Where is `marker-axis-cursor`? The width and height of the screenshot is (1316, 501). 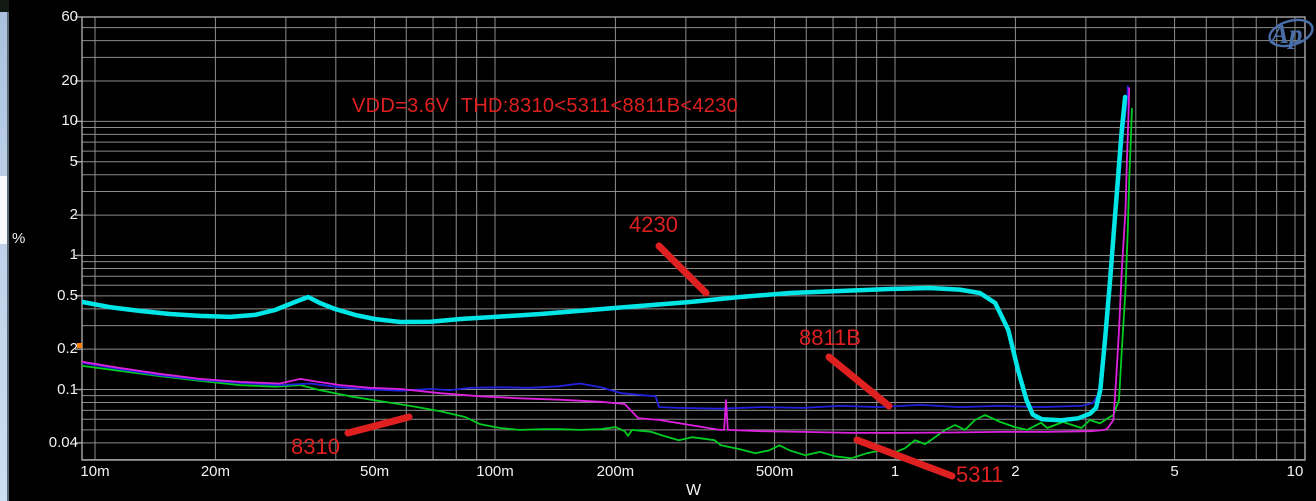 marker-axis-cursor is located at coordinates (79, 345).